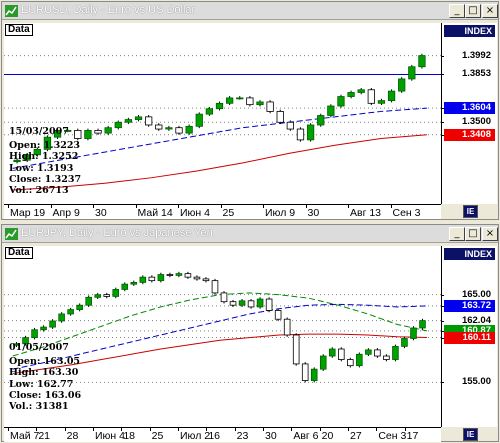 This screenshot has width=500, height=443. I want to click on time-label: Сен 3, so click(392, 436).